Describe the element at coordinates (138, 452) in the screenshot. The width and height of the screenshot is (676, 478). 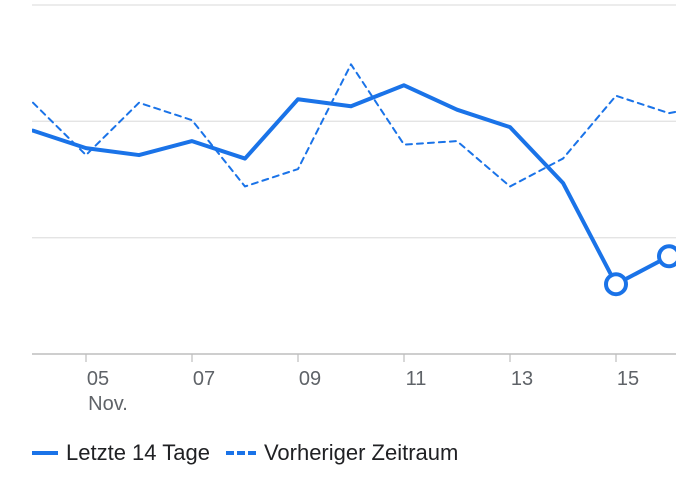
I see `legend-label-current: Letzte 14 Tage` at that location.